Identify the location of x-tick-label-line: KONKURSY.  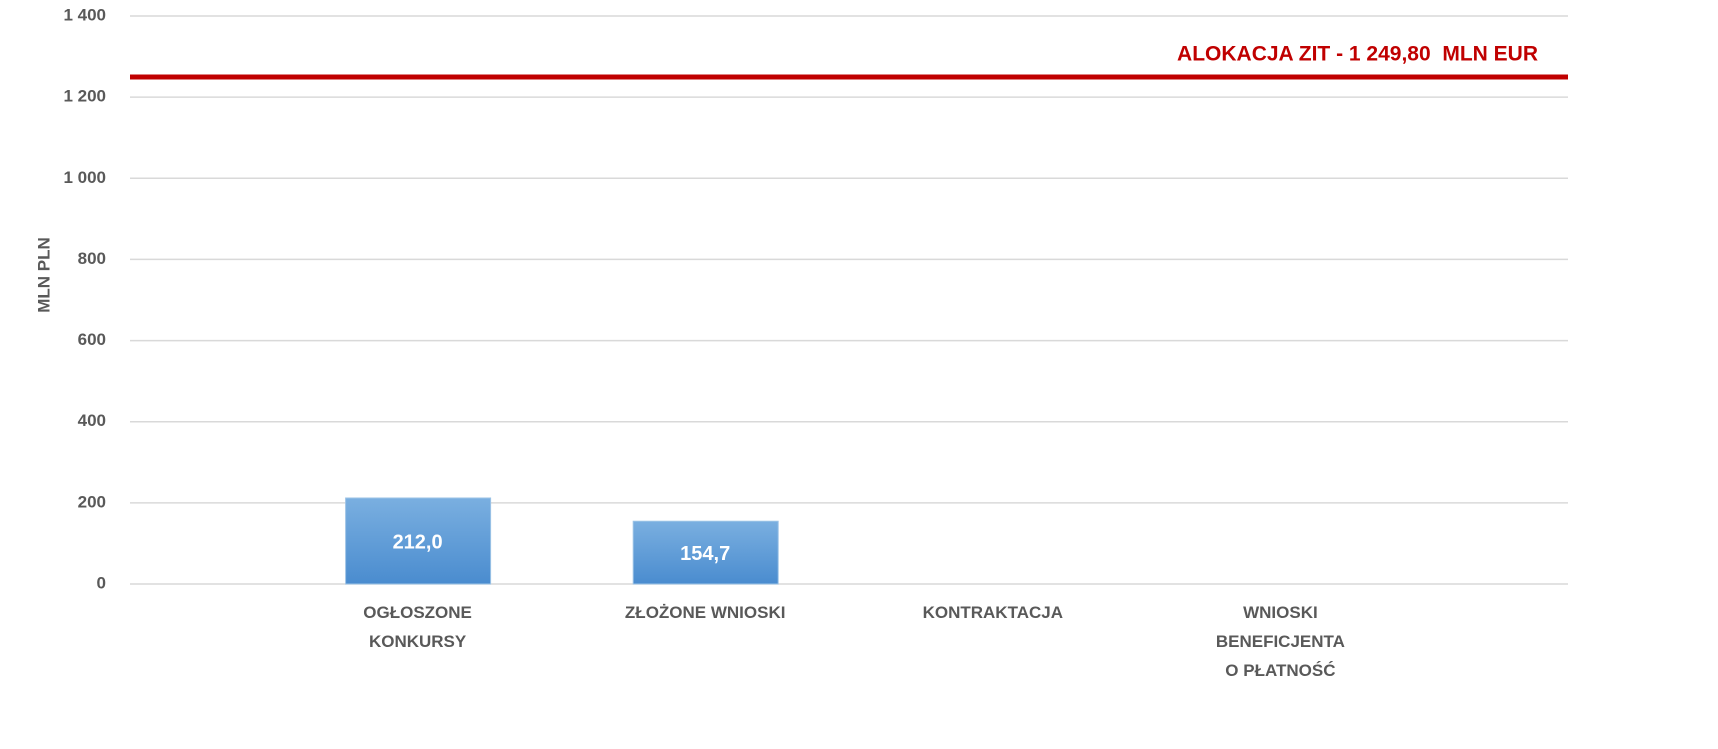
(418, 641).